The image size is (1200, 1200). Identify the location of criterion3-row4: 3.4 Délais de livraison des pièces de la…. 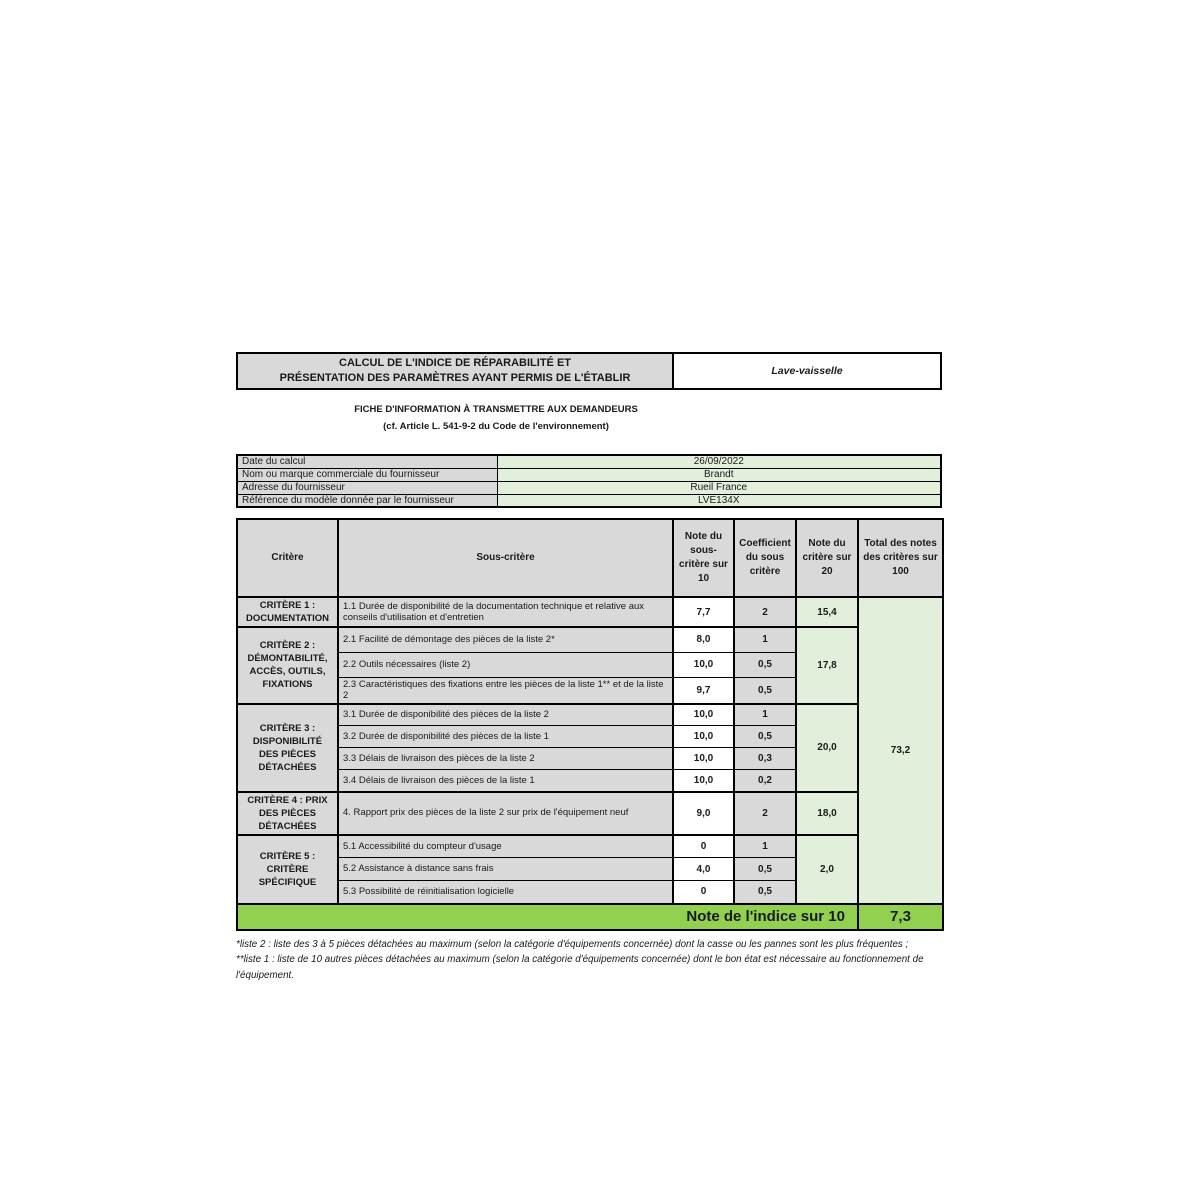
(590, 780).